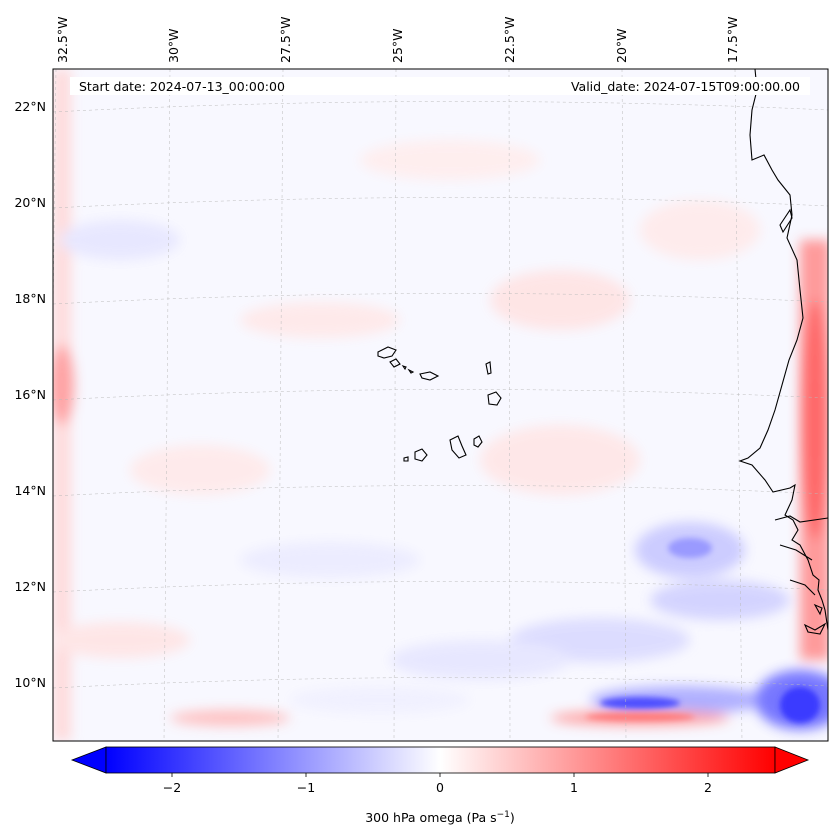  What do you see at coordinates (509, 40) in the screenshot?
I see `lon-tick-22-5w: 22.5°W` at bounding box center [509, 40].